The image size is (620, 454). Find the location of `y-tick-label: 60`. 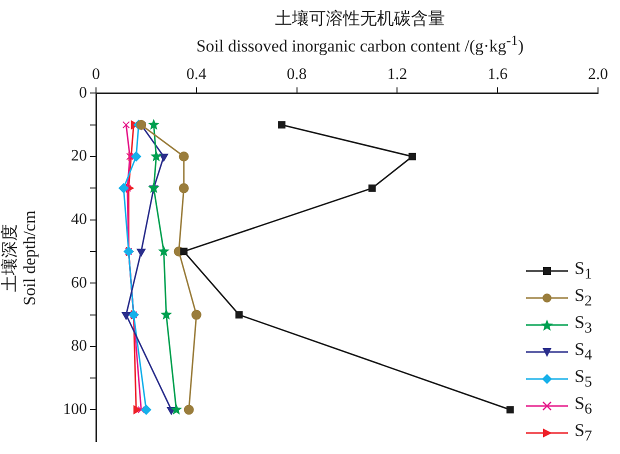

y-tick-label: 60 is located at coordinates (79, 283).